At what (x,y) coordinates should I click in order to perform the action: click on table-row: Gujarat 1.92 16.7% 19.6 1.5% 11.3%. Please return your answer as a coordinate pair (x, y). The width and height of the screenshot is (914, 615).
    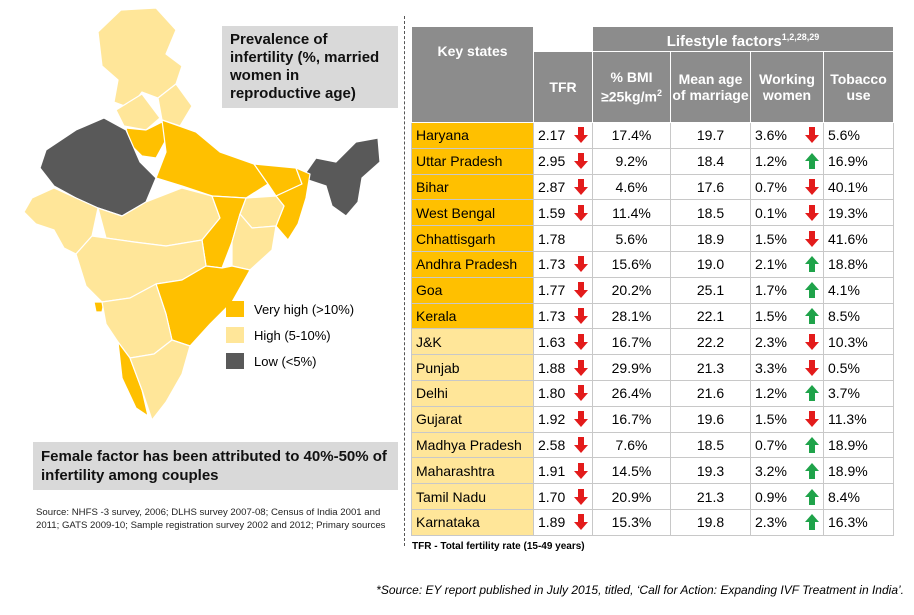
    Looking at the image, I should click on (652, 419).